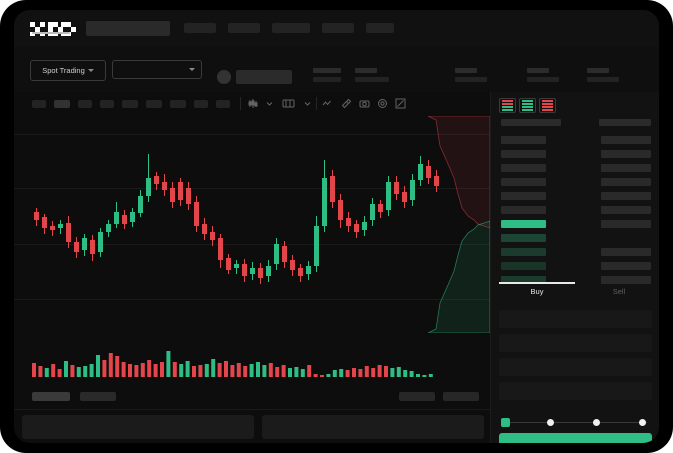 The width and height of the screenshot is (673, 453). Describe the element at coordinates (505, 422) in the screenshot. I see `slider-handle` at that location.